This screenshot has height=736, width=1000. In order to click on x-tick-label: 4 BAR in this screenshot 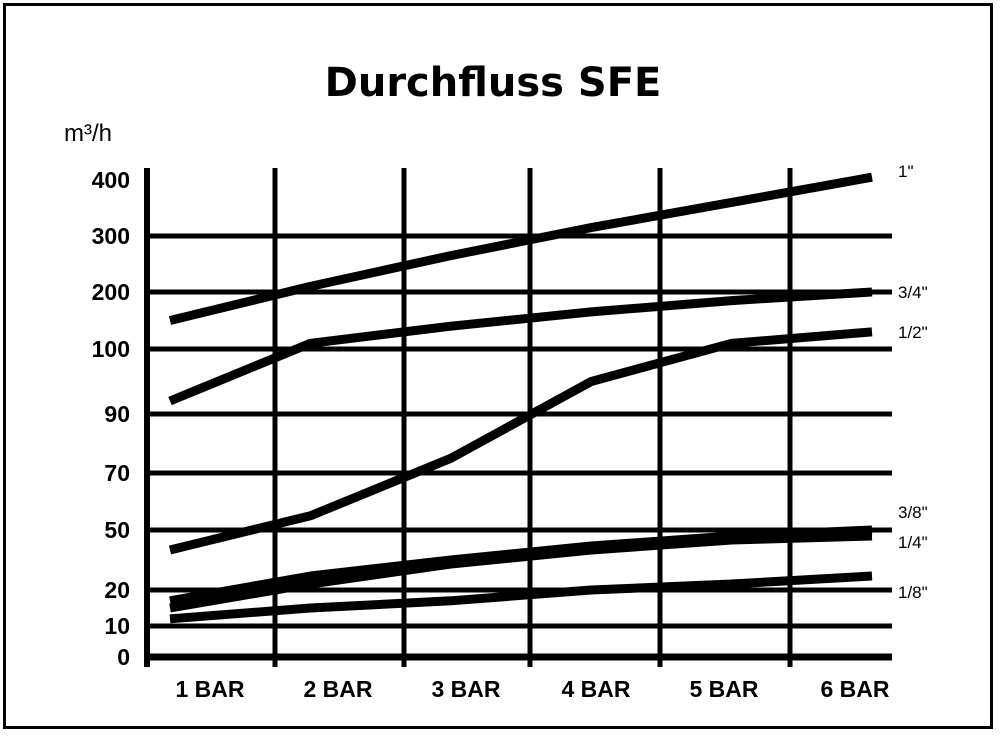, I will do `click(595, 689)`.